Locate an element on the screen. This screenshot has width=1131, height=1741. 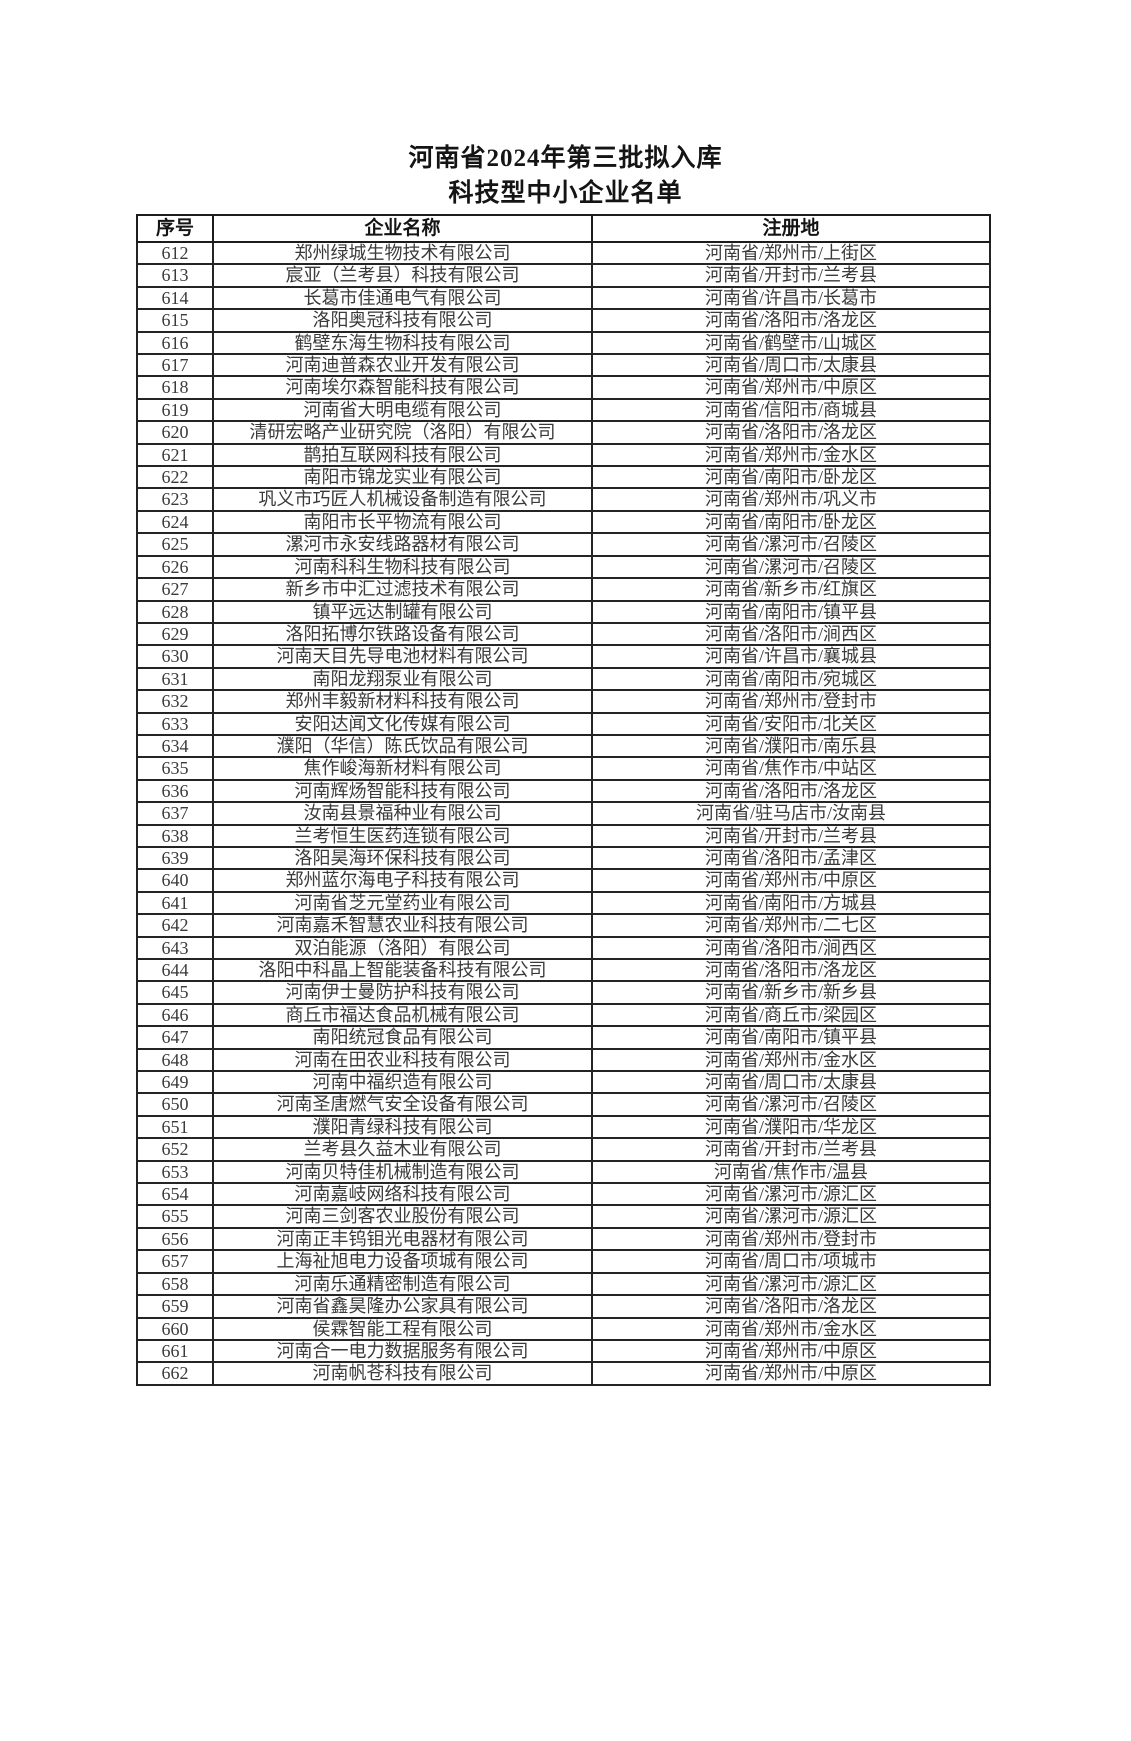
table-row: 638 兰考恒生医药连锁有限公司 河南省/开封市/兰考县 is located at coordinates (563, 835).